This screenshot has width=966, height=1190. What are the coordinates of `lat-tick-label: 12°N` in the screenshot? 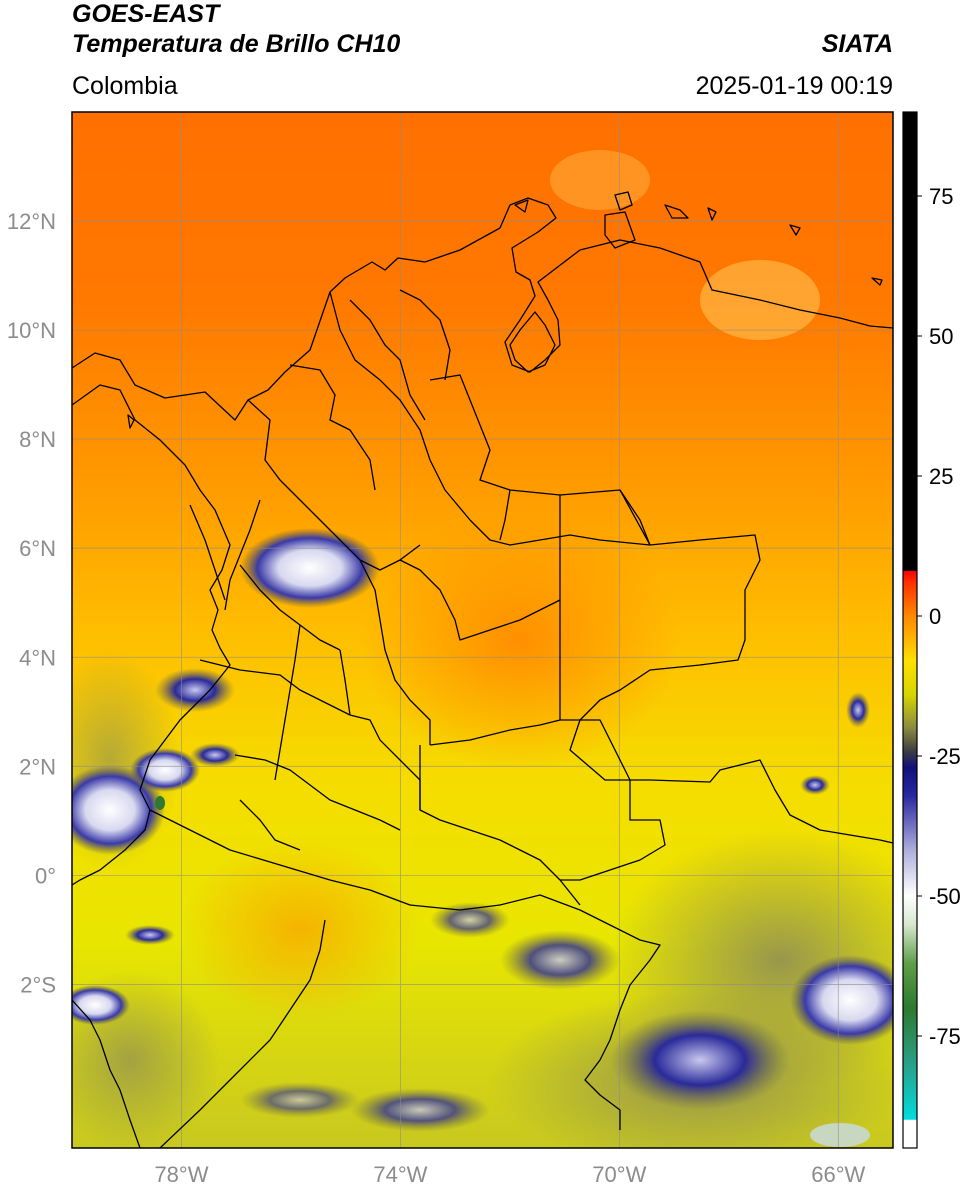 It's located at (31, 221).